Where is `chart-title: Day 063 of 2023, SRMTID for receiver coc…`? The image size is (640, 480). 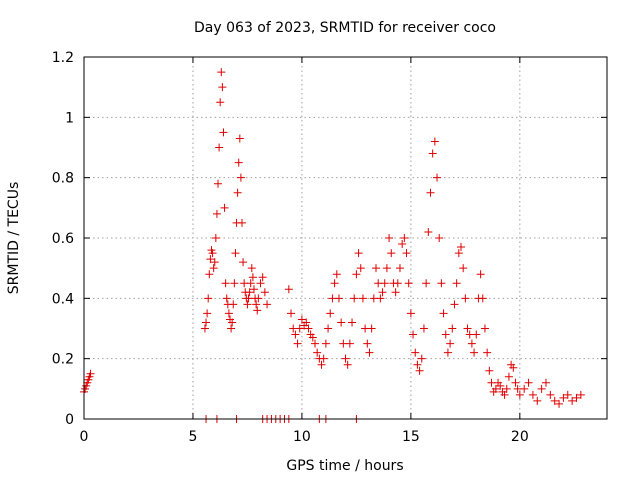
chart-title: Day 063 of 2023, SRMTID for receiver coc… is located at coordinates (345, 28).